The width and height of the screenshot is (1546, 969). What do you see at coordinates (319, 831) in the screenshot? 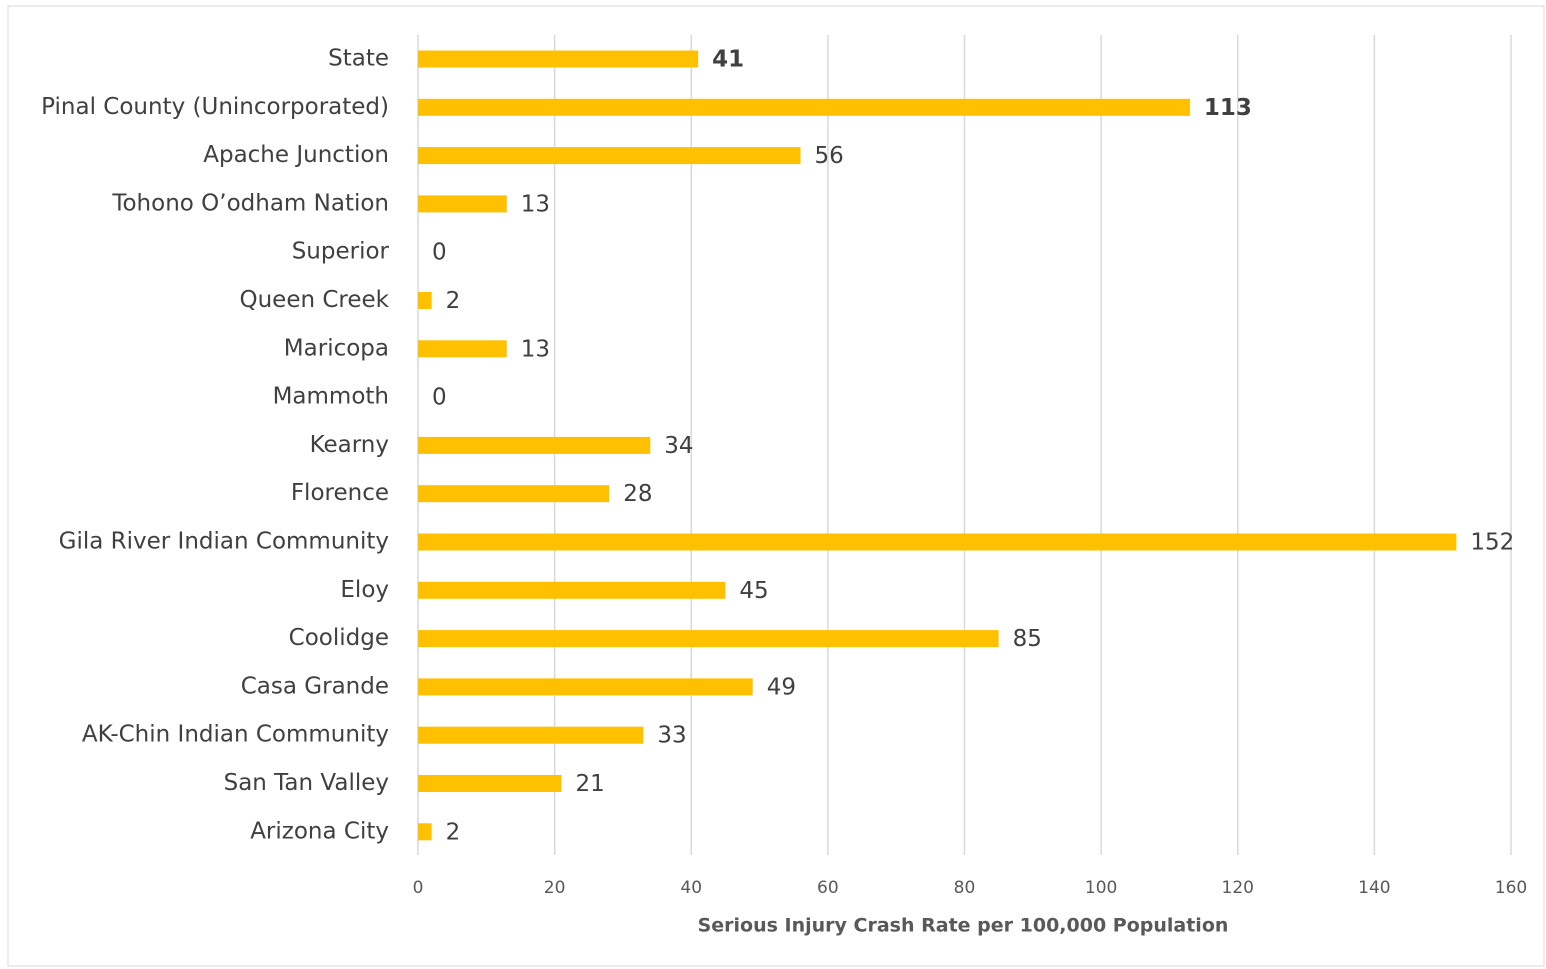
I see `y-tick-label: Arizona City` at bounding box center [319, 831].